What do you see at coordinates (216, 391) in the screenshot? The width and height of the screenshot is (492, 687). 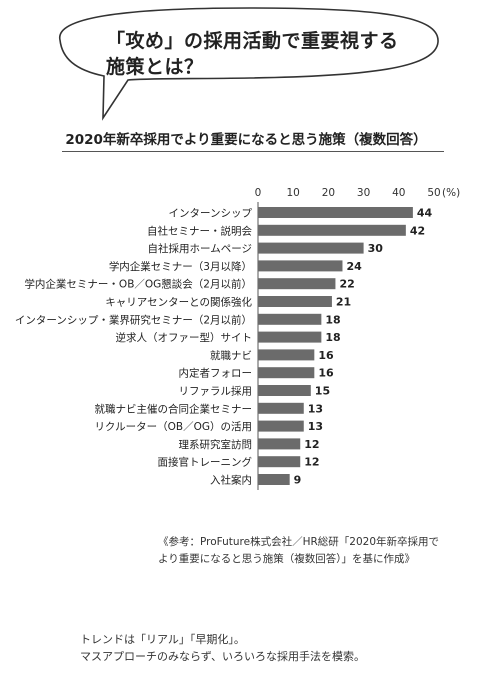 I see `category-label: リファラル採用` at bounding box center [216, 391].